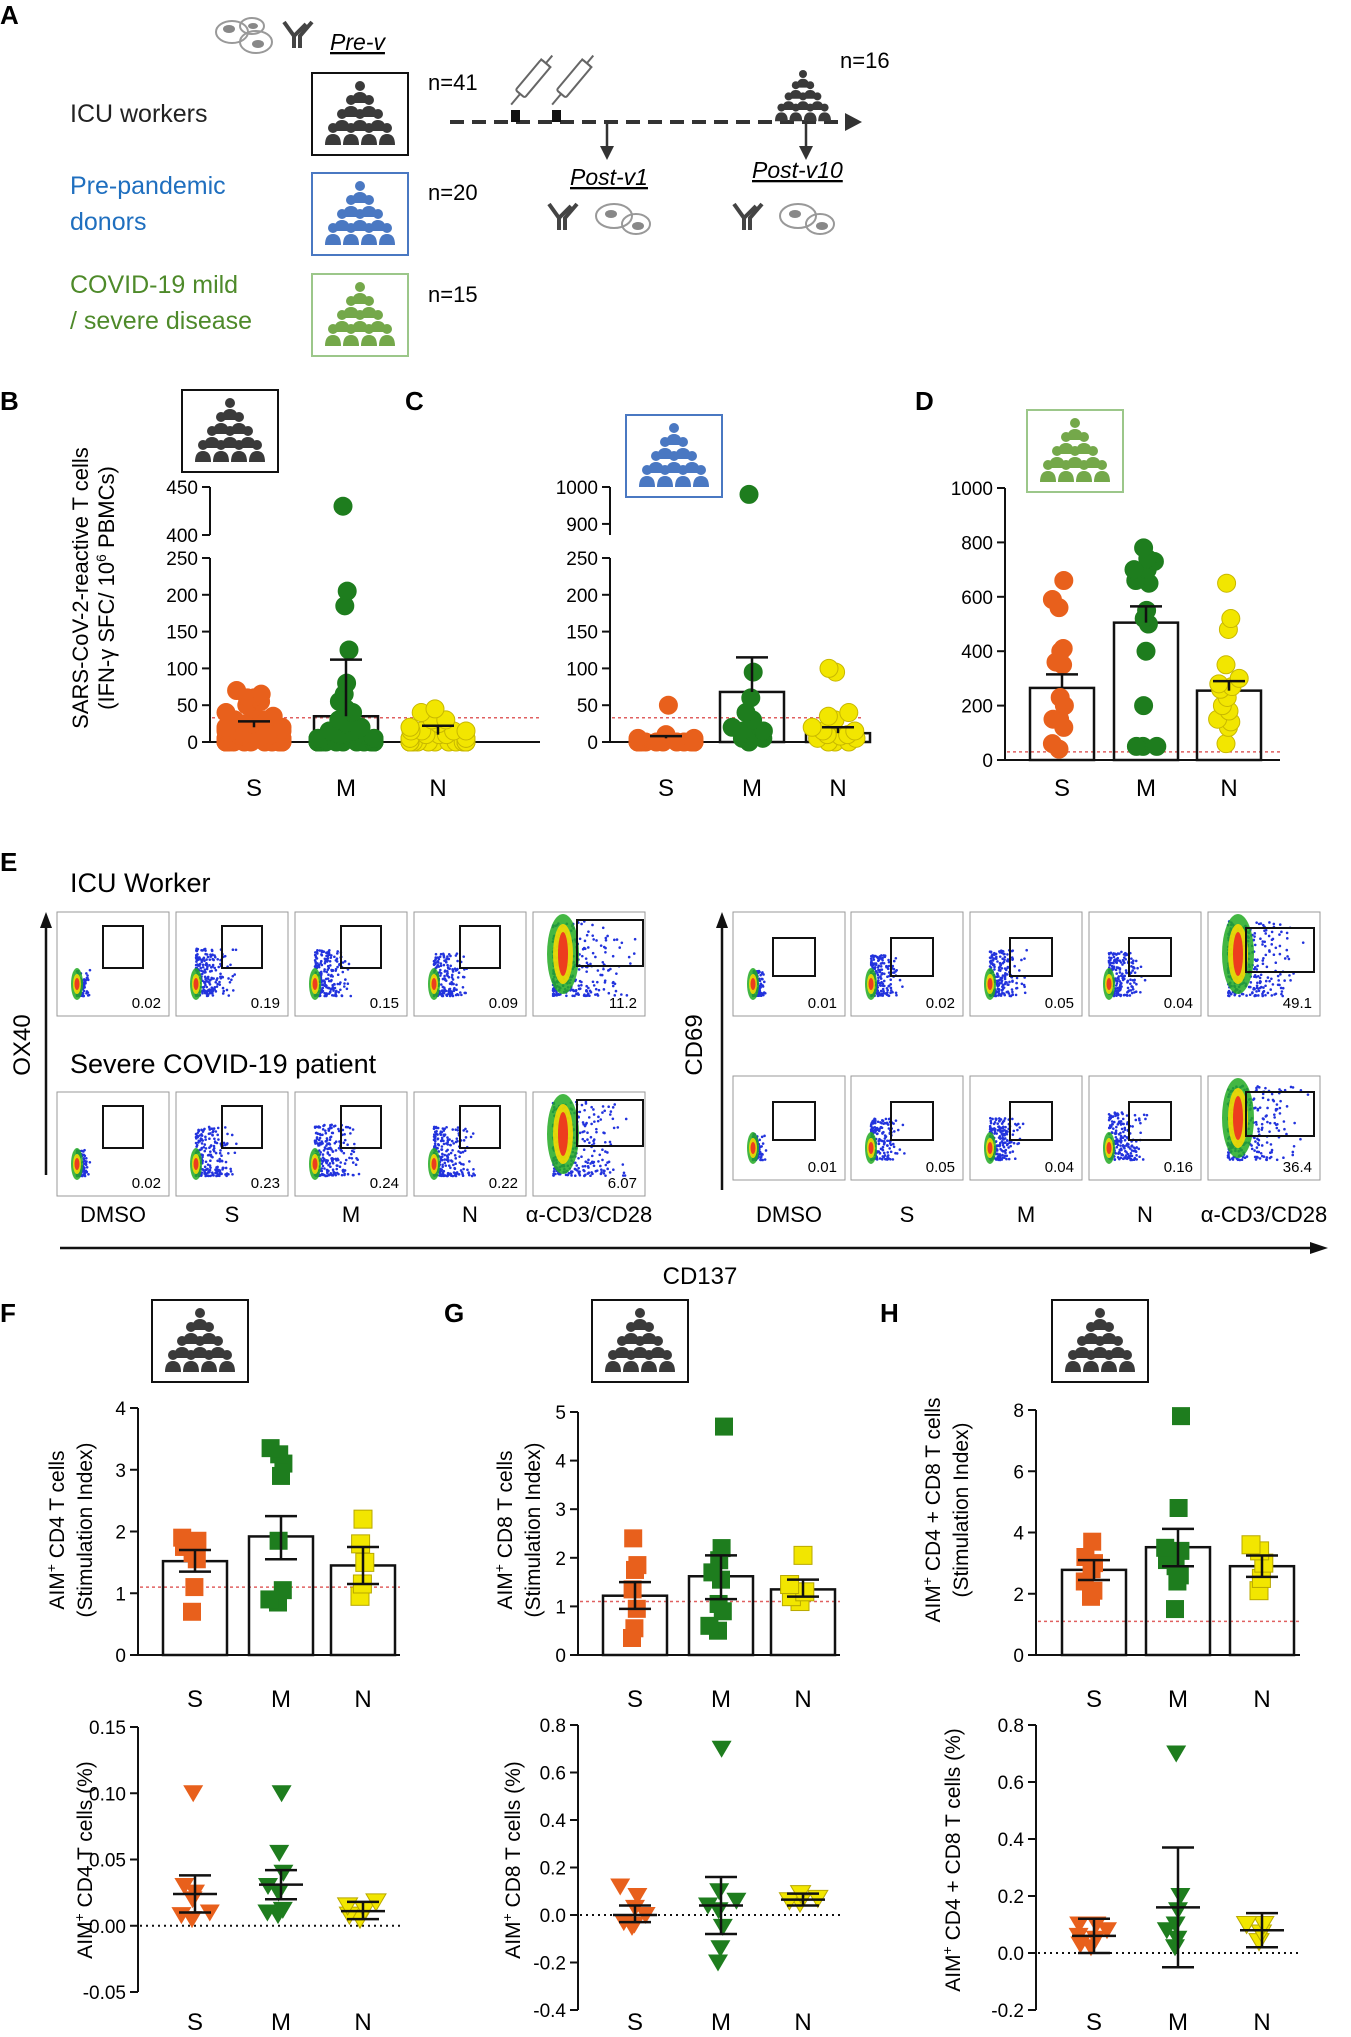  I want to click on flow-plot: 0.01, so click(789, 964).